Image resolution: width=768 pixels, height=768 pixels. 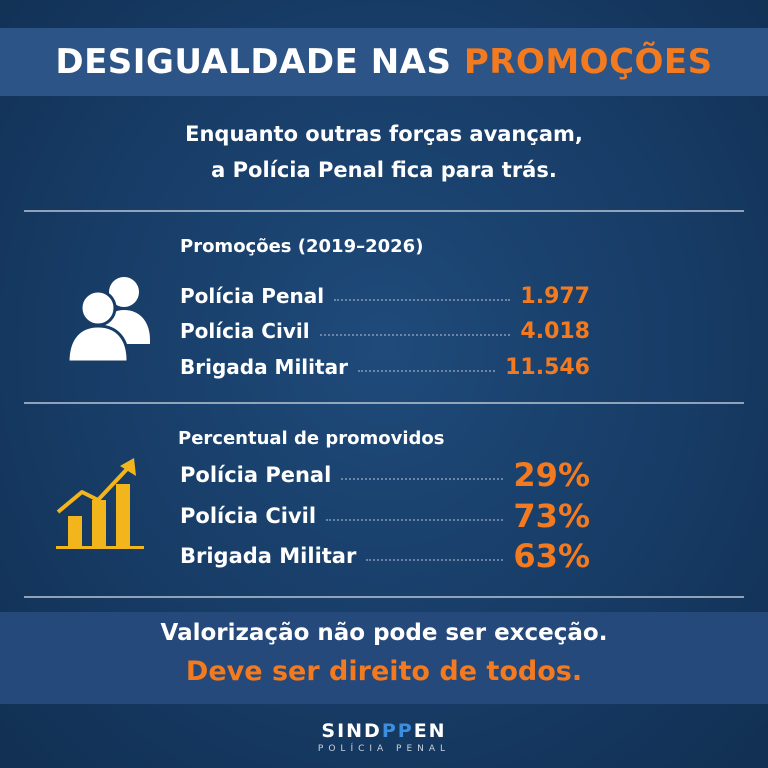 I want to click on header-band: DESIGUALDADE NAS PROMOÇÕES, so click(x=384, y=62).